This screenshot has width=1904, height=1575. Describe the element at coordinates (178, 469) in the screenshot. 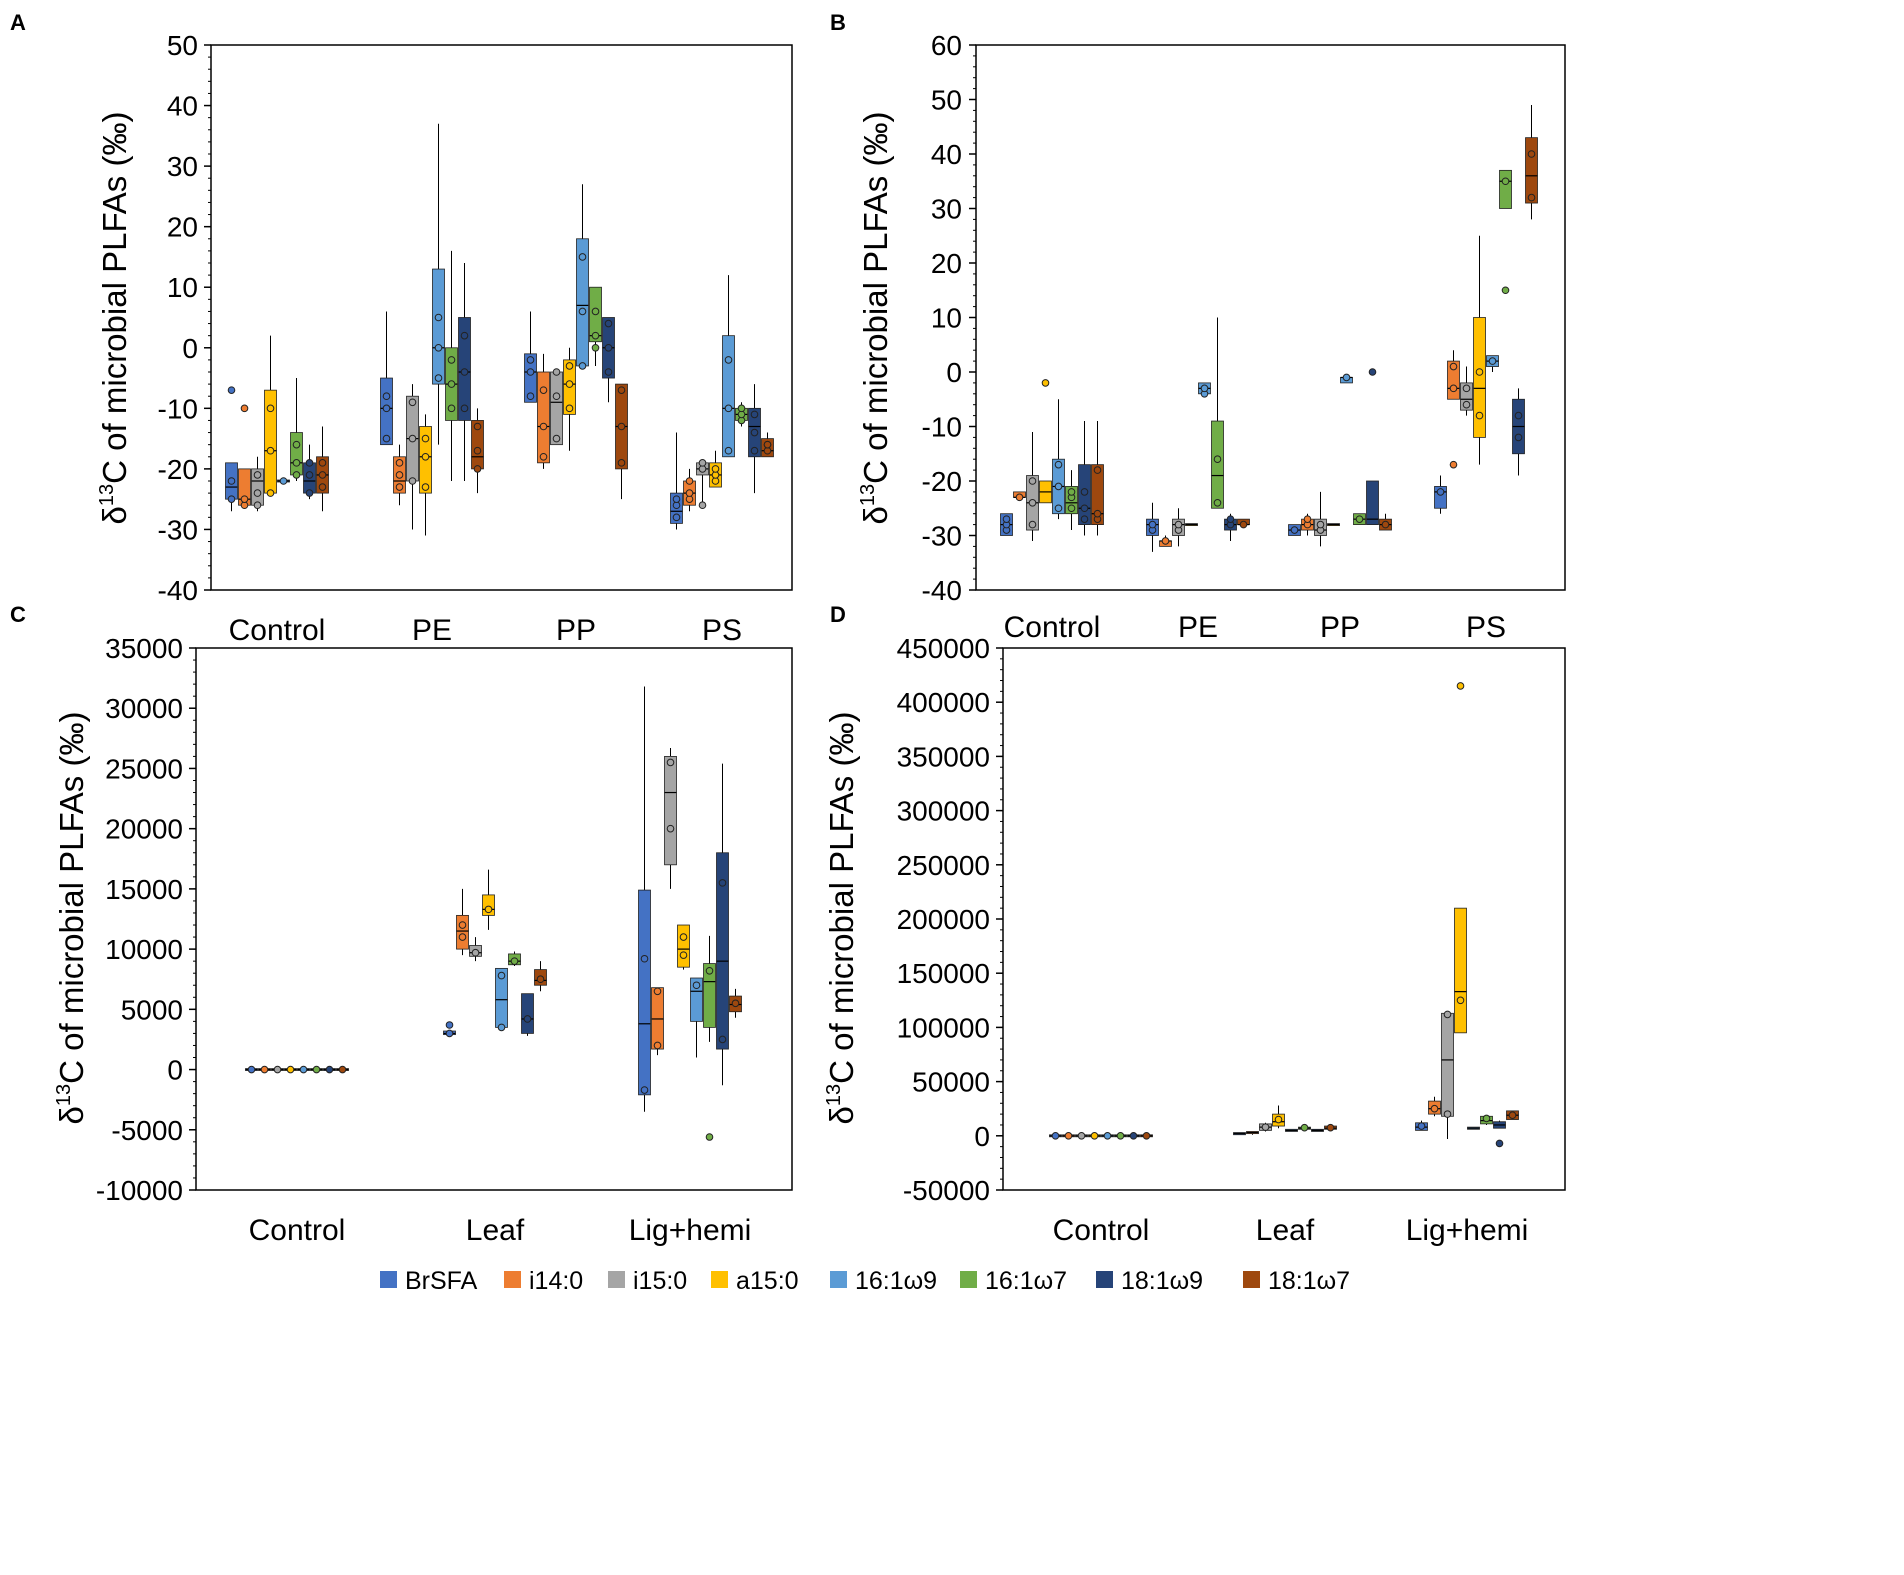

I see `y-tick-label: -20` at that location.